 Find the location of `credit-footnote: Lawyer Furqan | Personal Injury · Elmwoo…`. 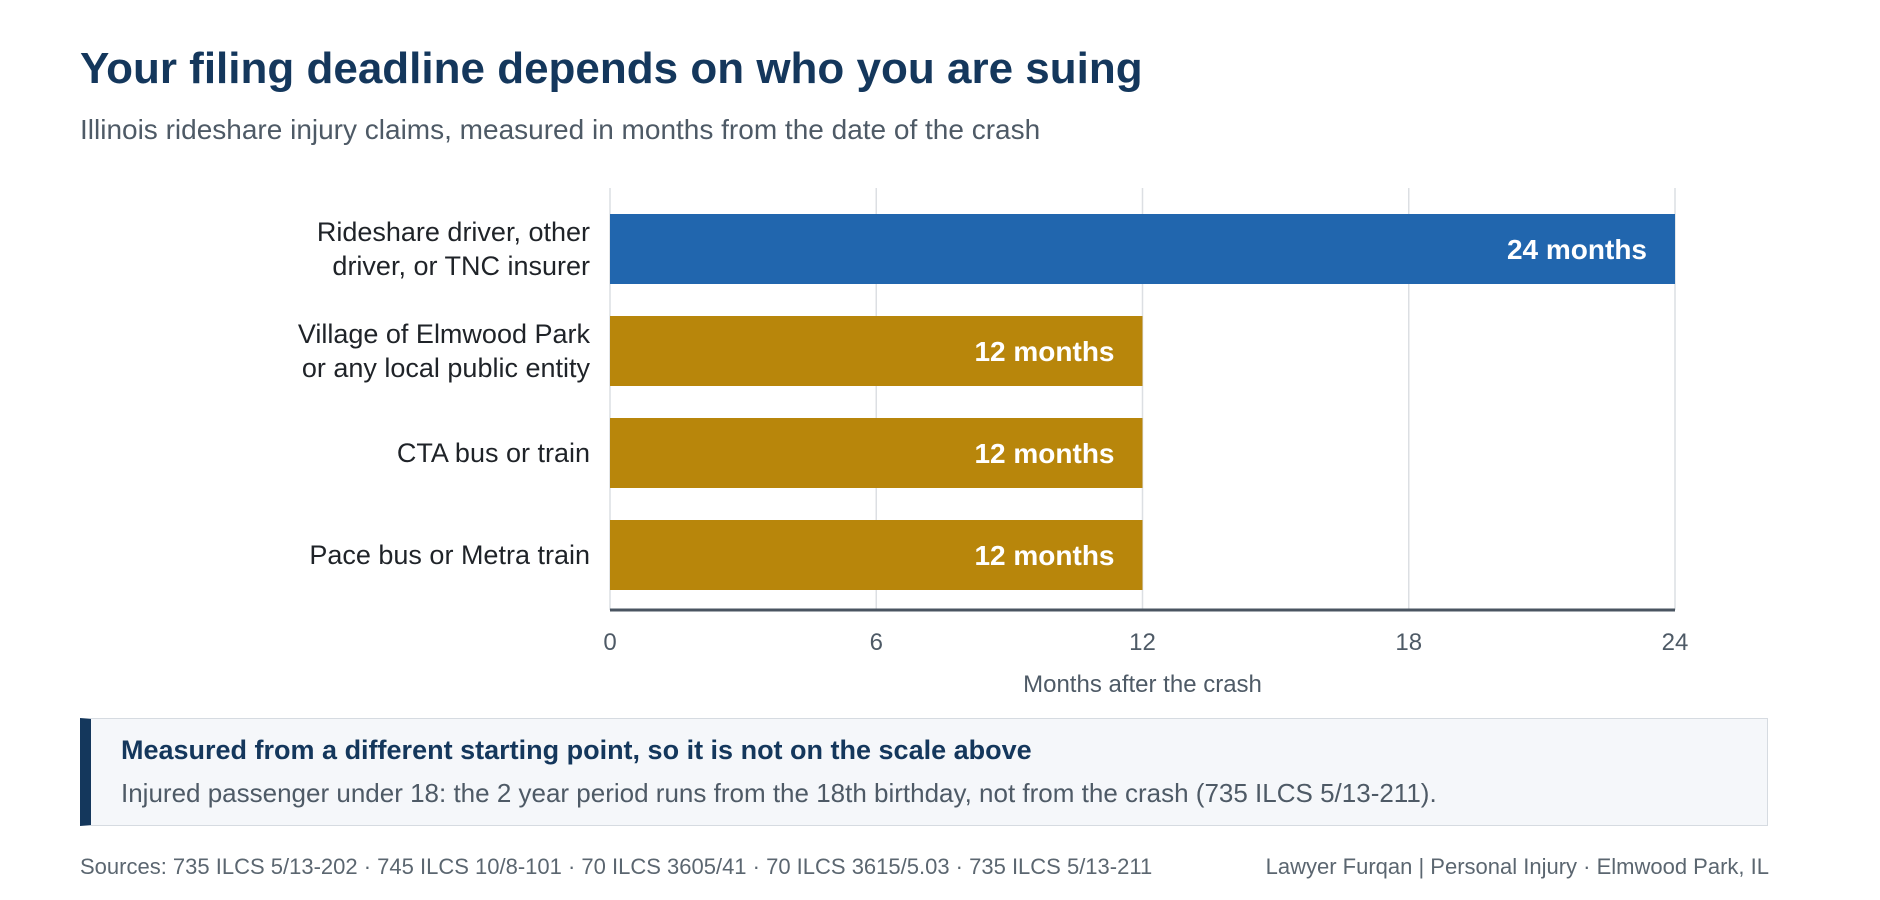

credit-footnote: Lawyer Furqan | Personal Injury · Elmwoo… is located at coordinates (1517, 866).